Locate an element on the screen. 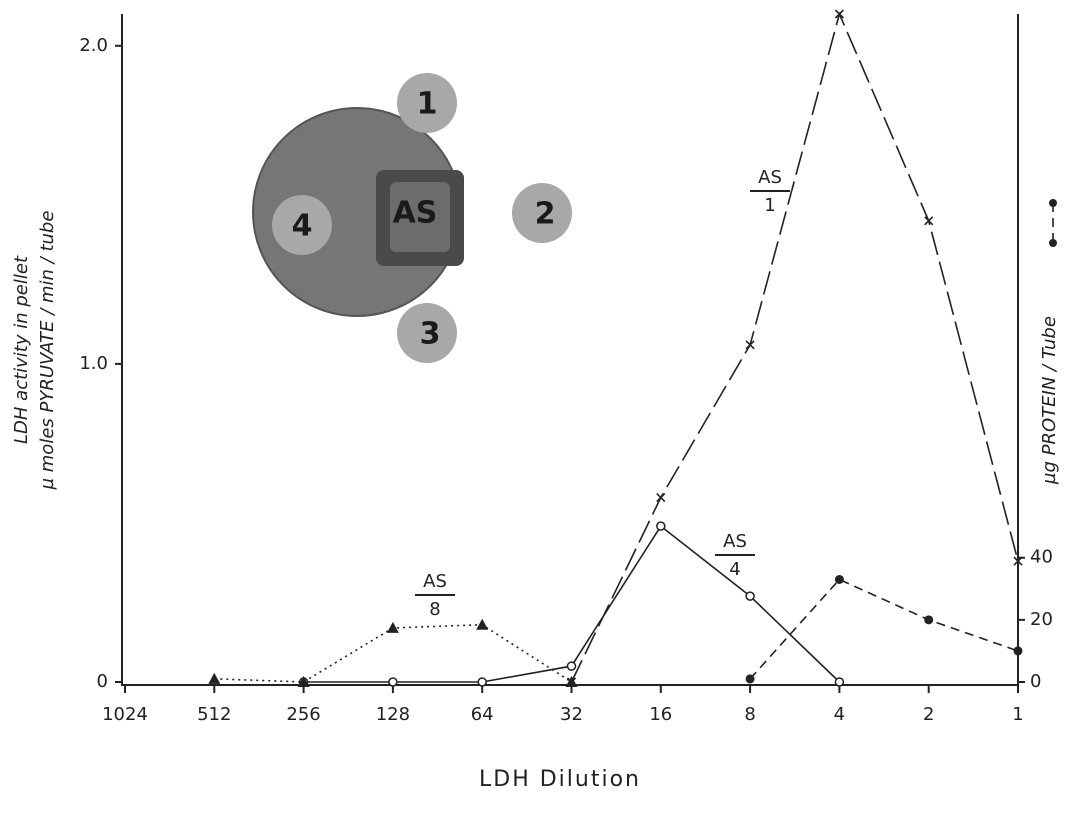  x-tick-label: 1024 is located at coordinates (125, 714).